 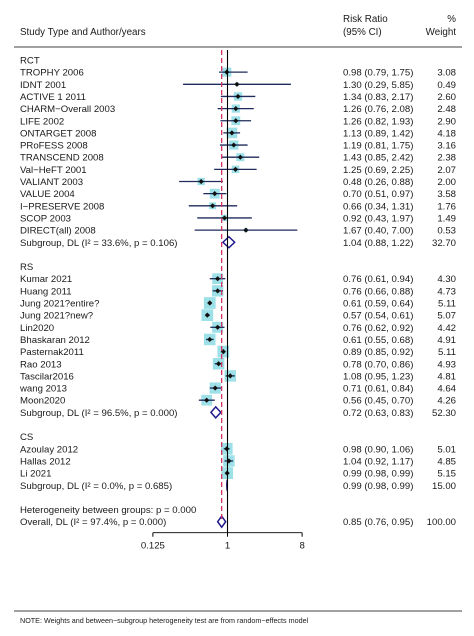 I want to click on study-ci-text: 1.19 (0.81, 1.75), so click(x=378, y=146).